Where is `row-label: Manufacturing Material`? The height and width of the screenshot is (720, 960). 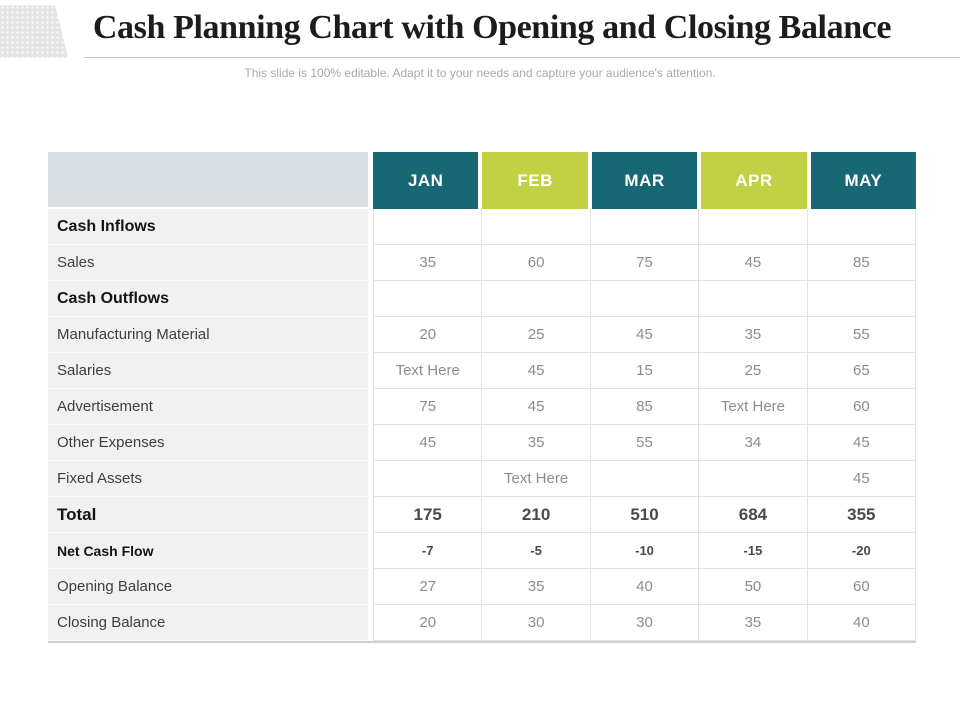
row-label: Manufacturing Material is located at coordinates (208, 335).